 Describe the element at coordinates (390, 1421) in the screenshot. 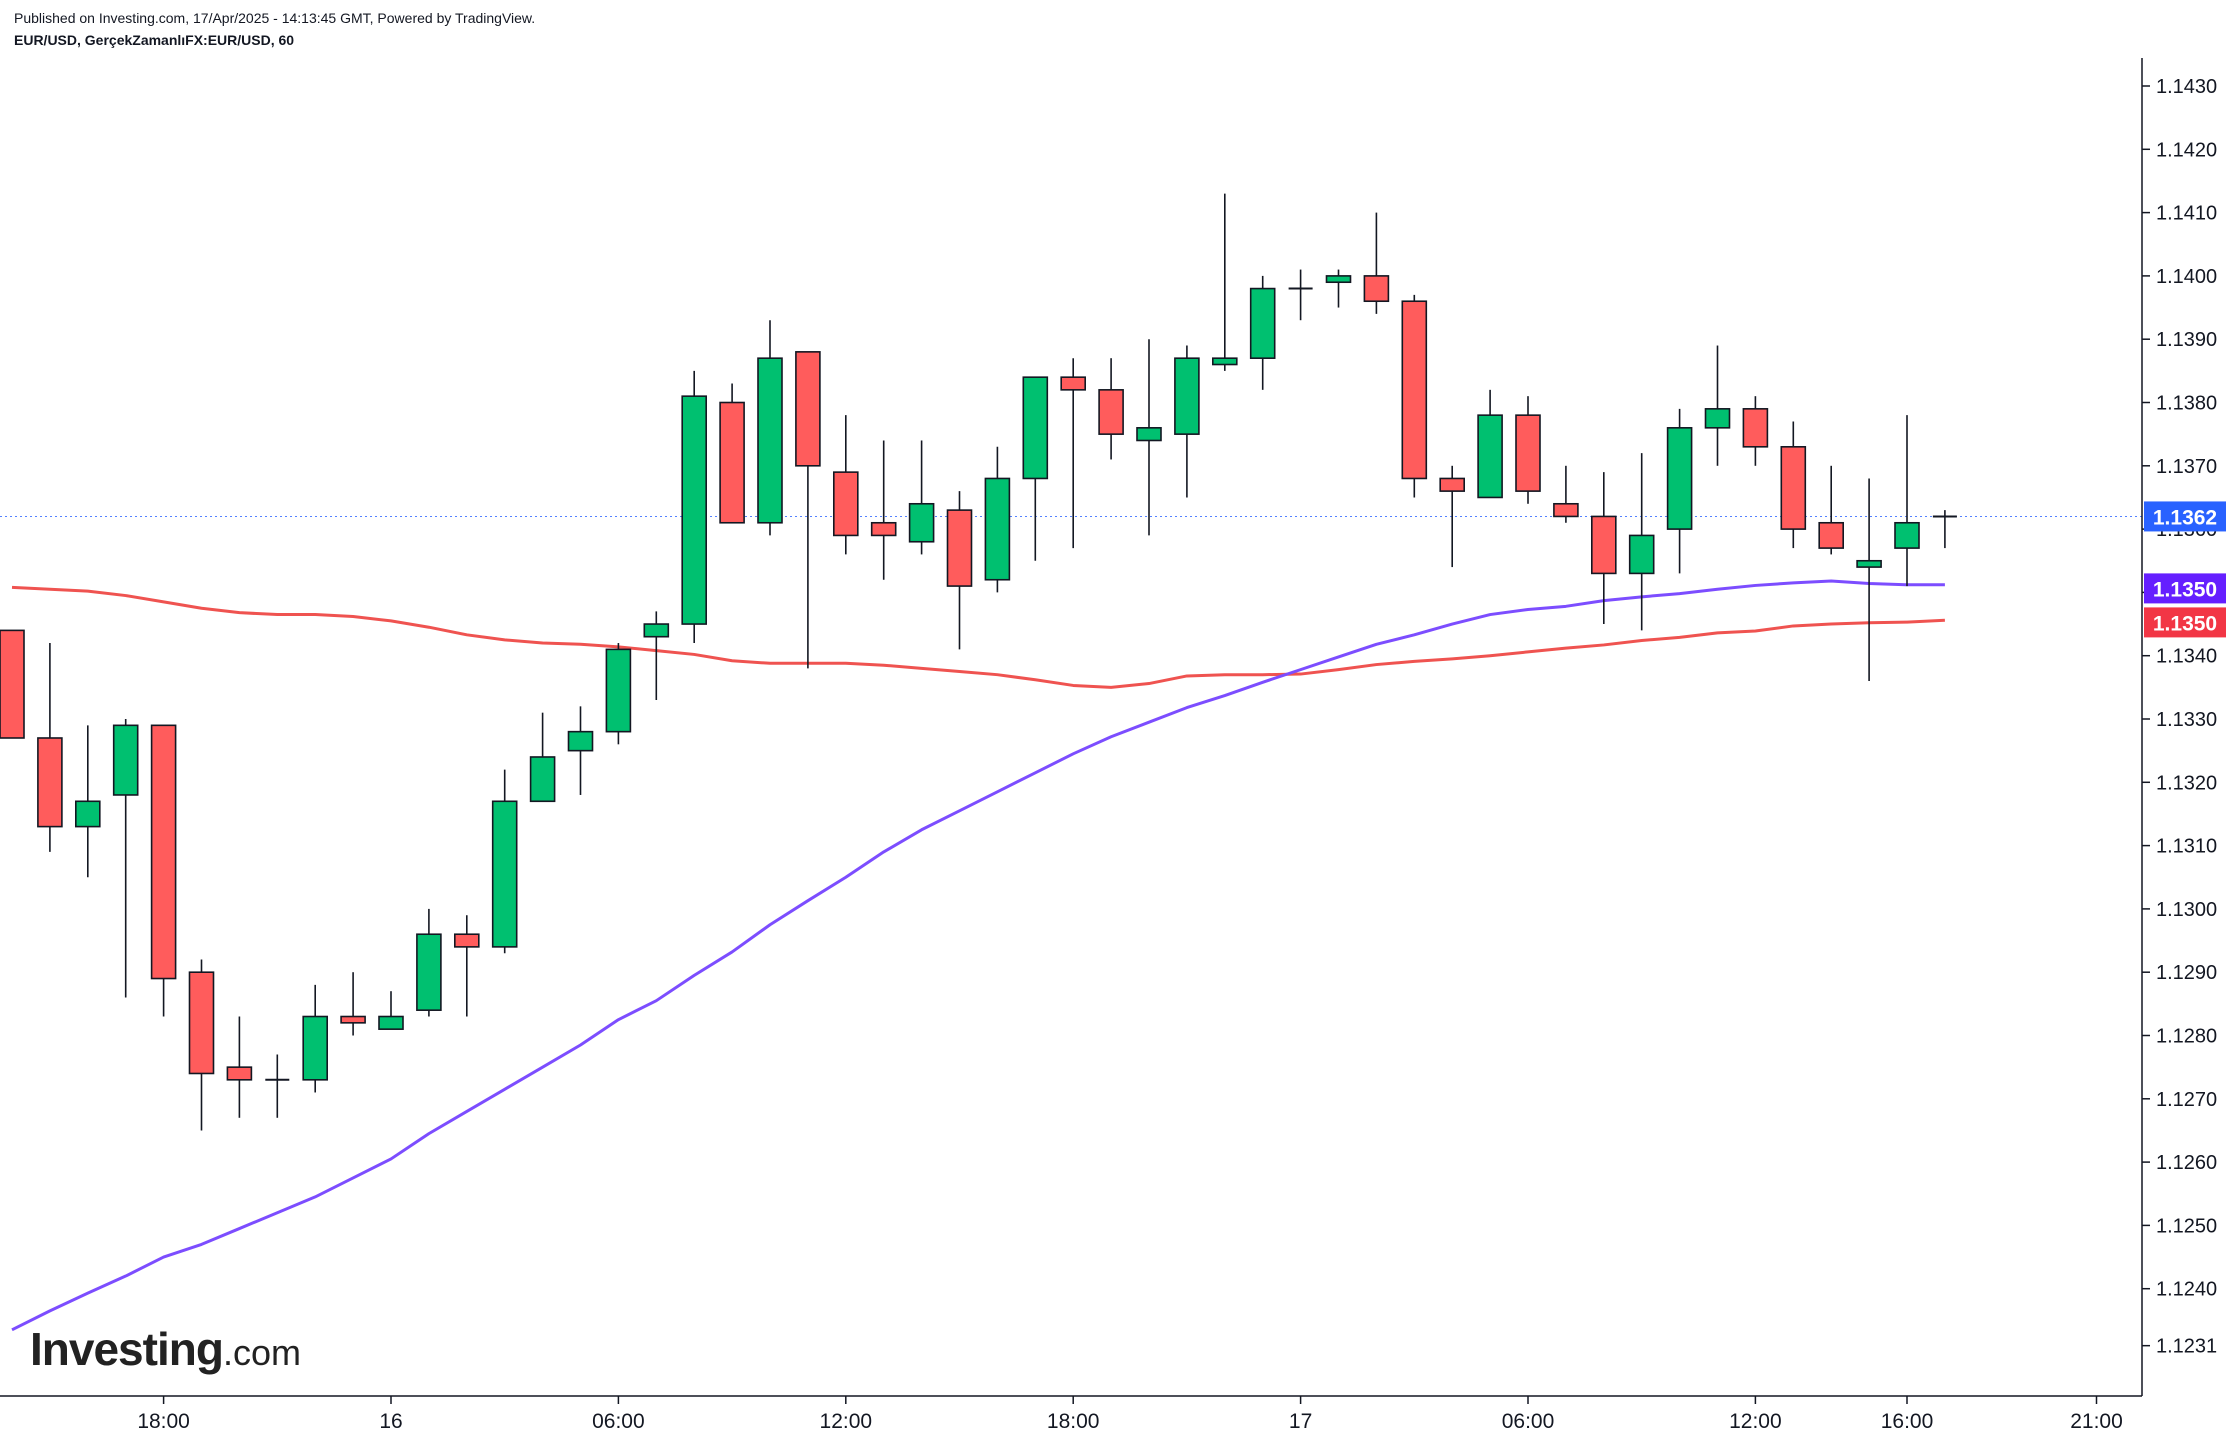

I see `x-tick-label: 16` at that location.